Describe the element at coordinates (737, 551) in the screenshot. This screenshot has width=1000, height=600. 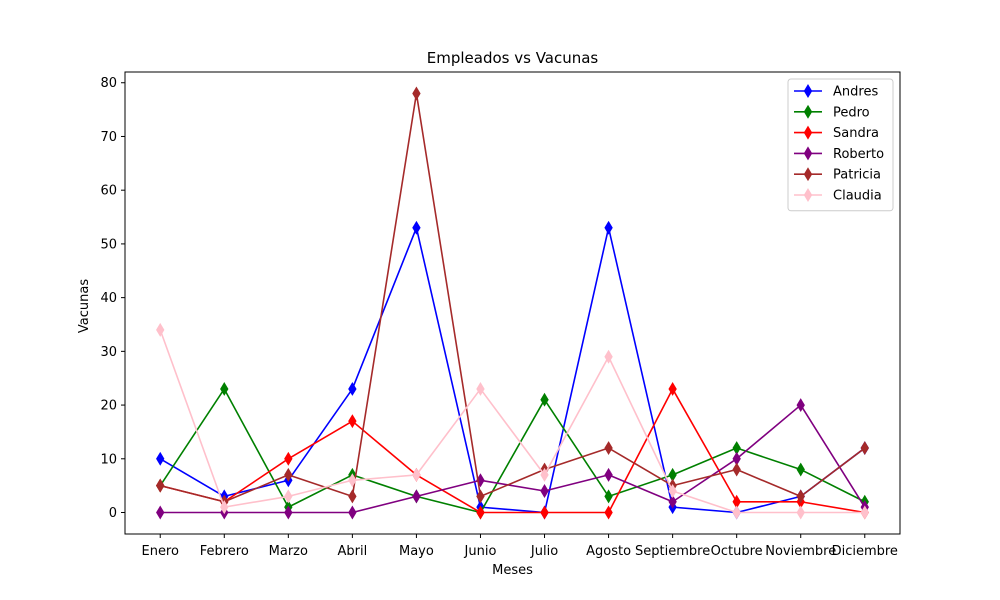
I see `x-tick-label: Octubre` at that location.